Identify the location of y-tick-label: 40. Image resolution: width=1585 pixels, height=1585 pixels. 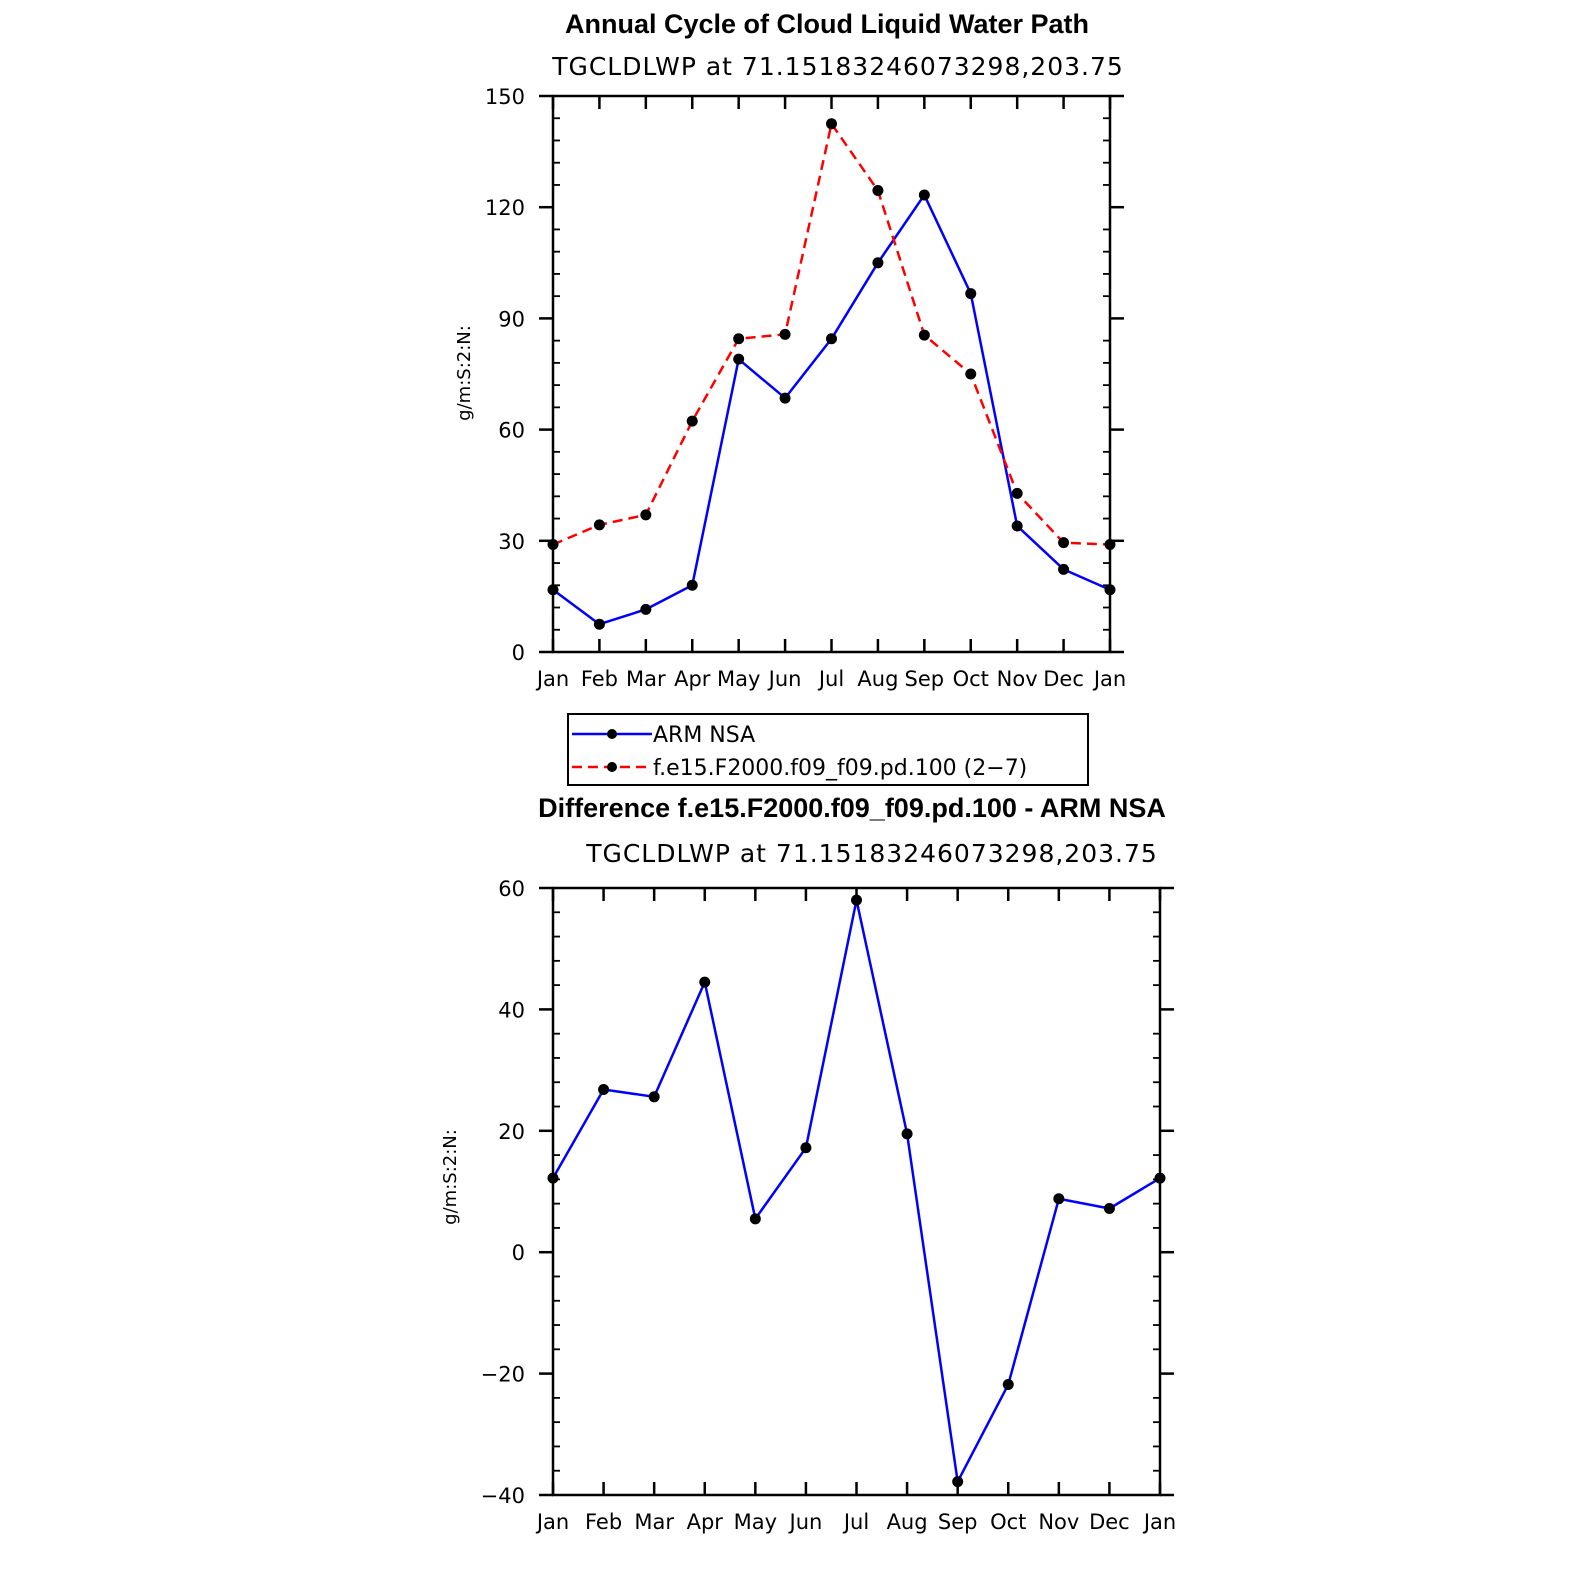
(511, 1010).